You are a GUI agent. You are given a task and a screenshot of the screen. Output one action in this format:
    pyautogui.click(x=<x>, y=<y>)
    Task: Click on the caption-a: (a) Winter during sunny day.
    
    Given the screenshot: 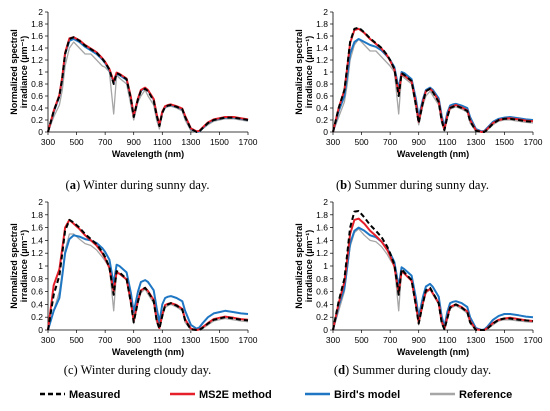 What is the action you would take?
    pyautogui.click(x=137, y=185)
    